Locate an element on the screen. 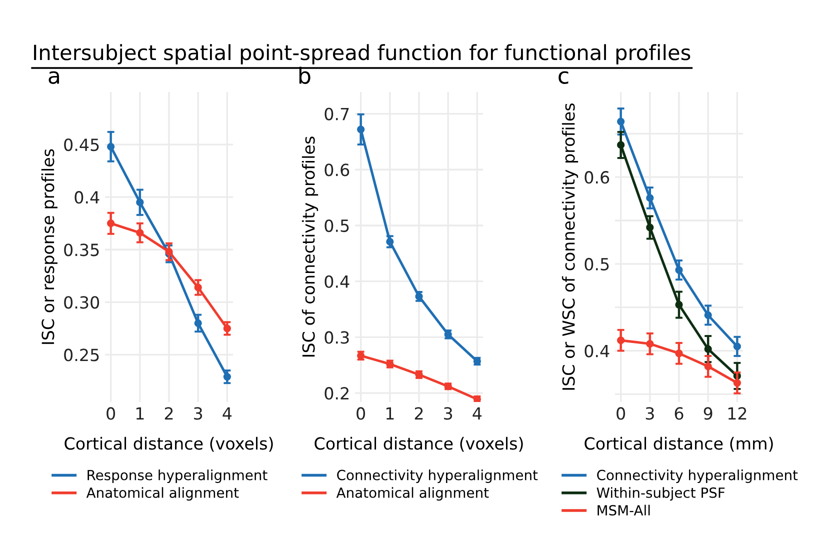 Image resolution: width=817 pixels, height=535 pixels. legend-label: MSM-All is located at coordinates (624, 510).